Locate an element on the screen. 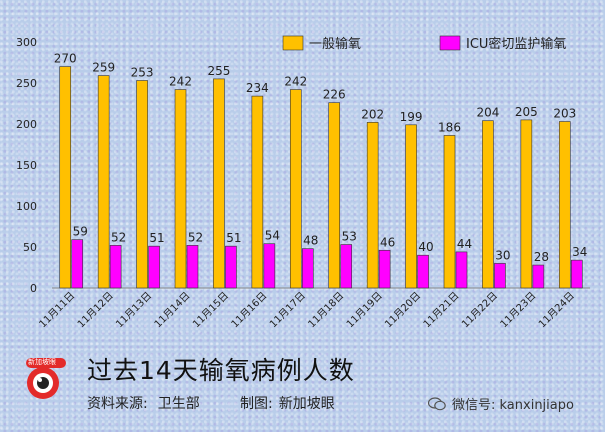 This screenshot has height=432, width=605. data-label: 204 is located at coordinates (487, 113).